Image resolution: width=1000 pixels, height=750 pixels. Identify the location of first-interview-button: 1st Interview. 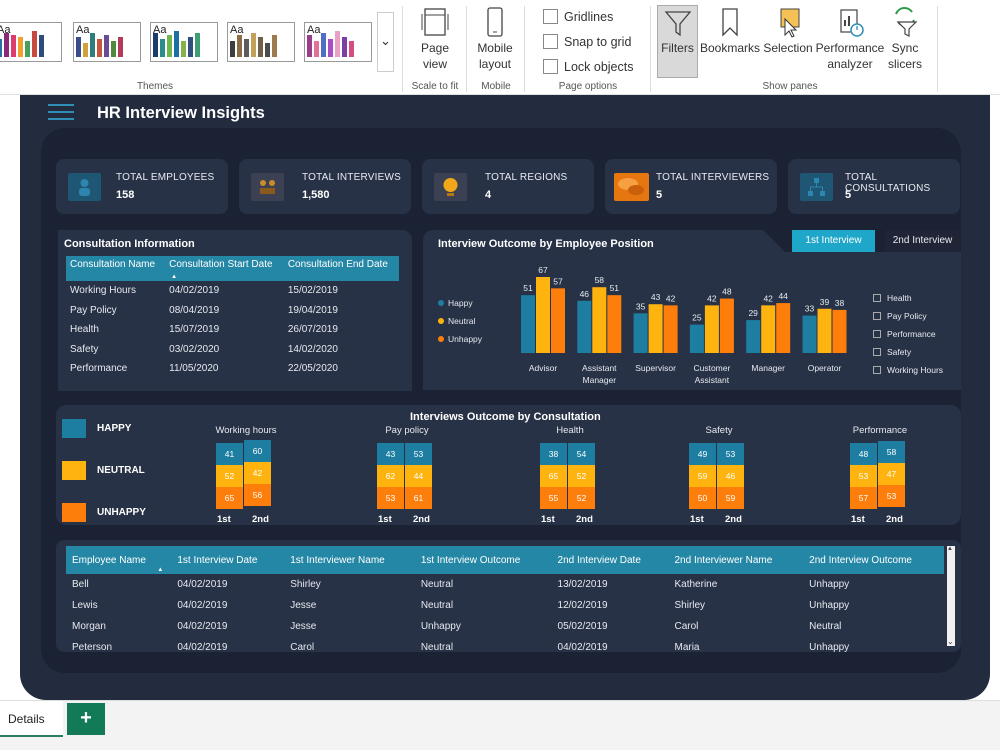
(833, 241).